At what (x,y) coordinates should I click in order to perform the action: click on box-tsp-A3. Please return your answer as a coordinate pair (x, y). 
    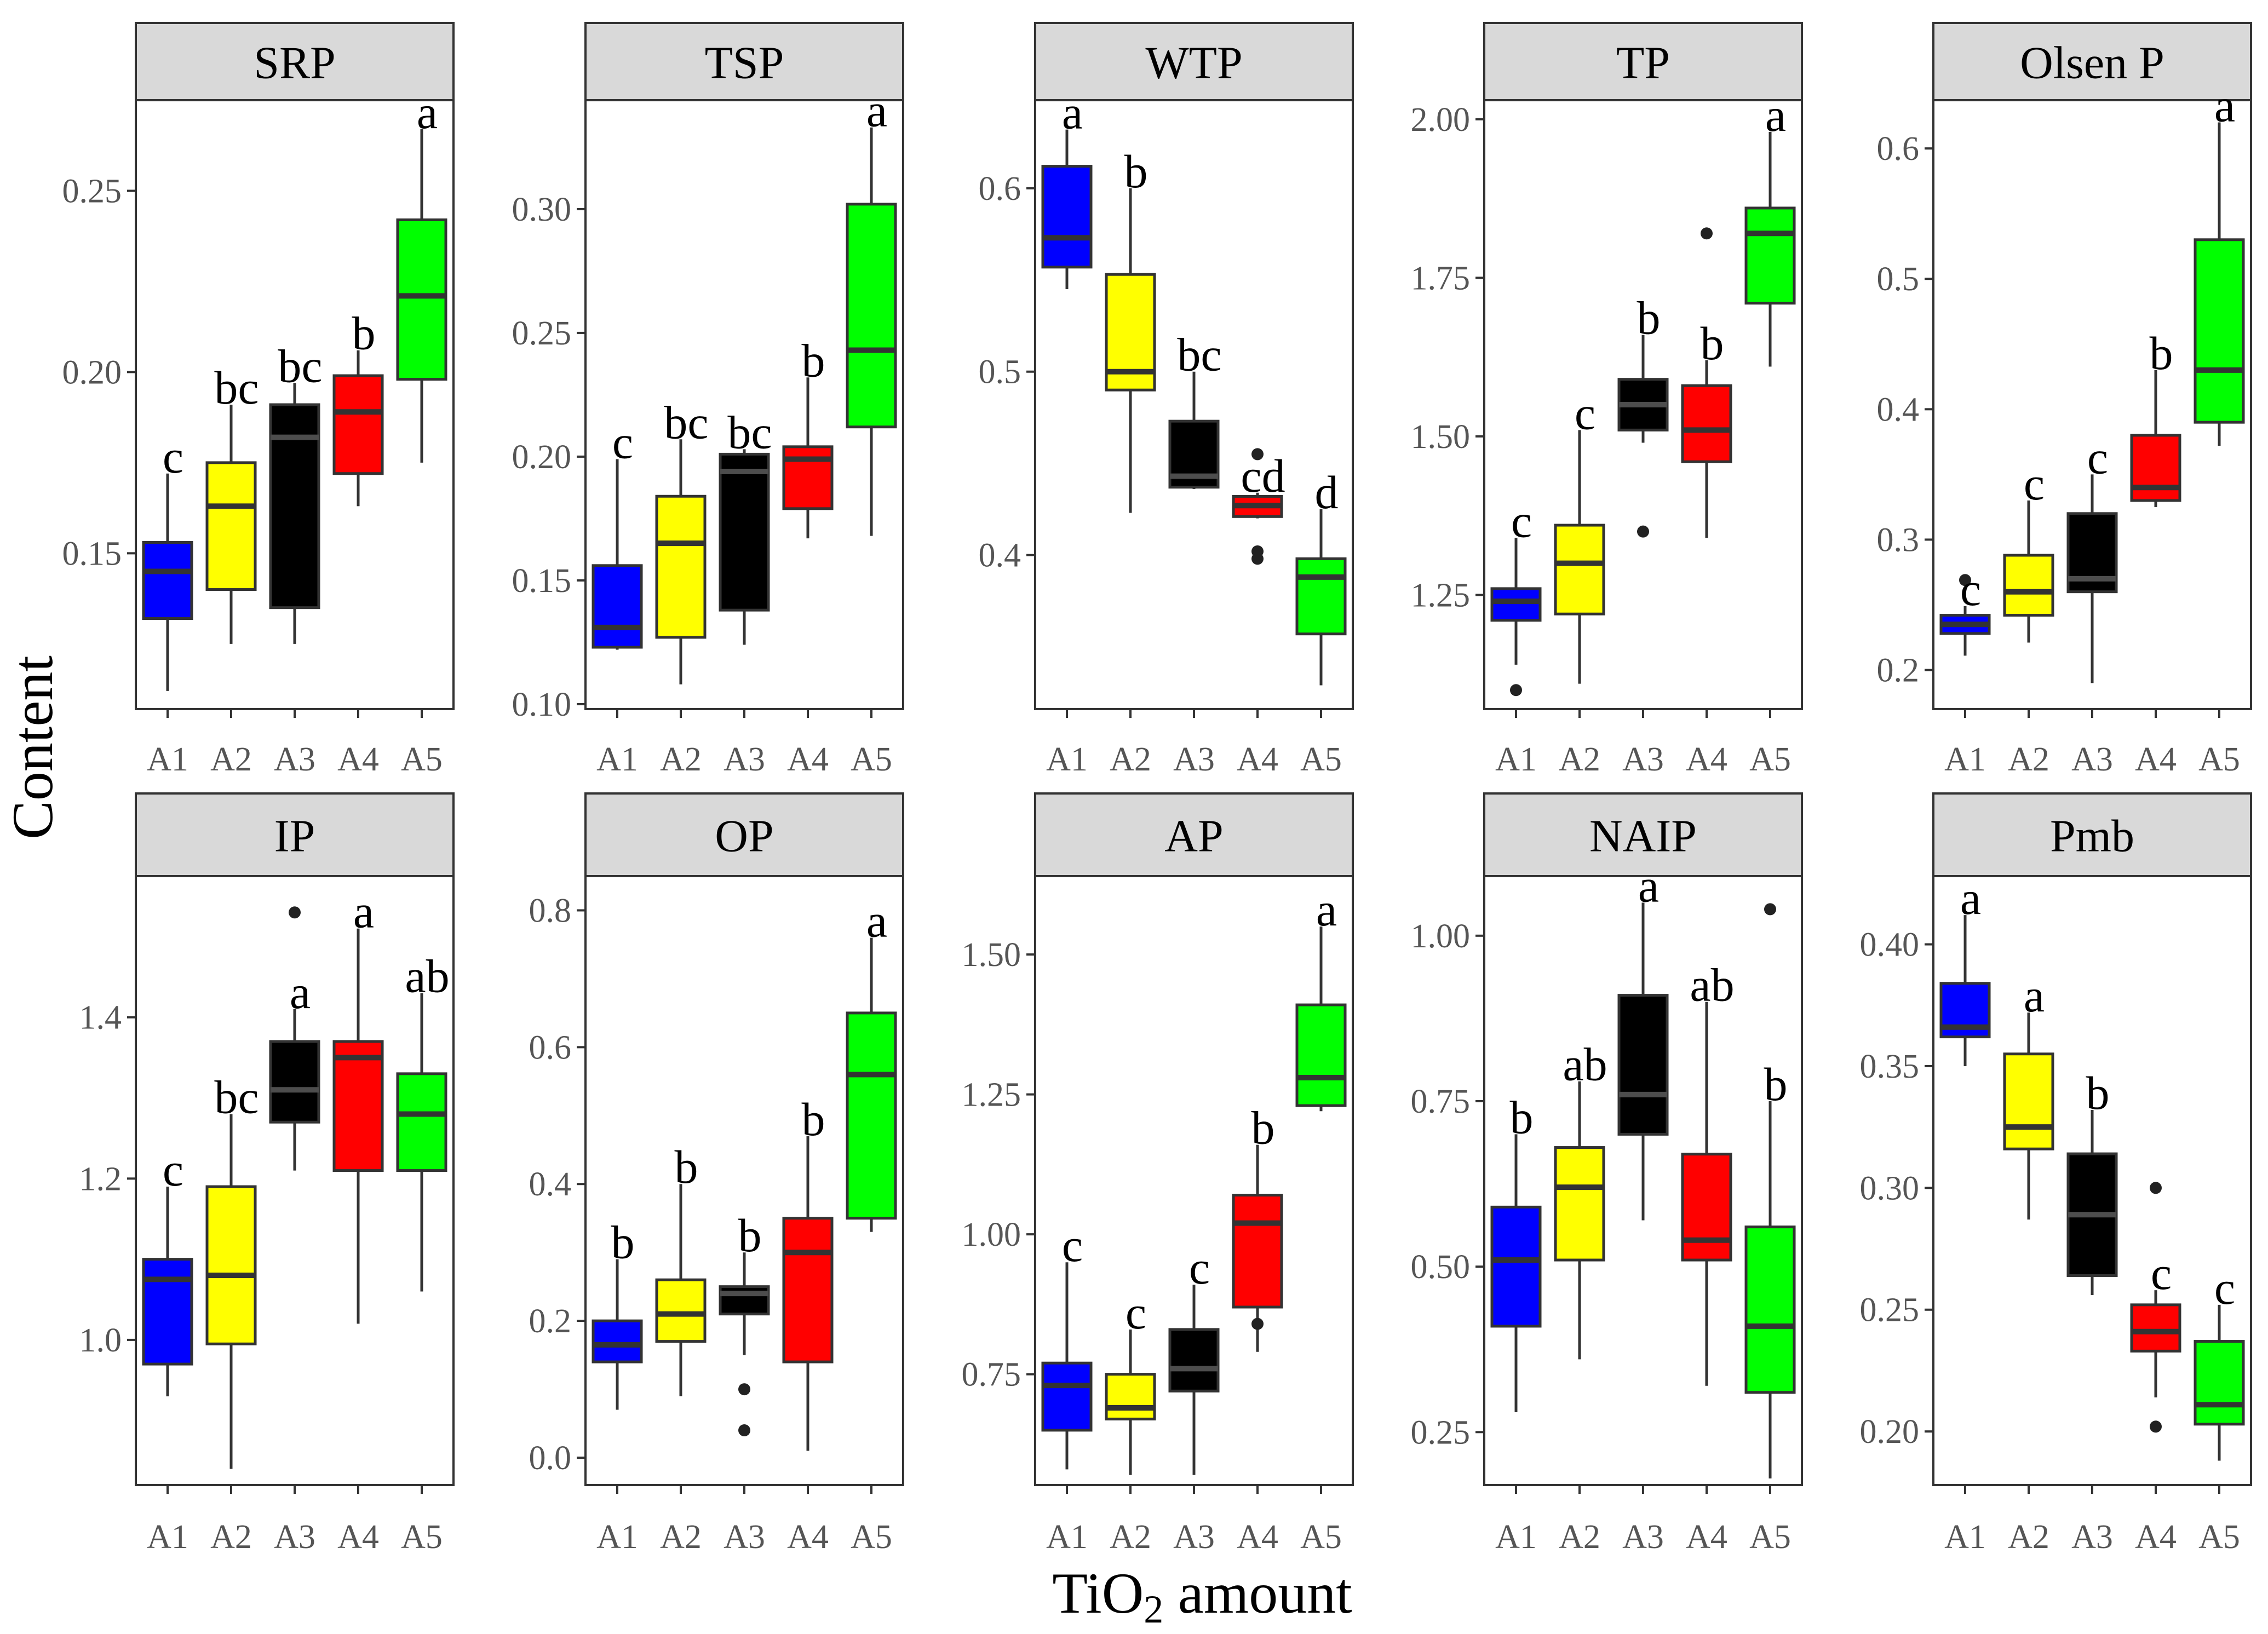
    Looking at the image, I should click on (745, 532).